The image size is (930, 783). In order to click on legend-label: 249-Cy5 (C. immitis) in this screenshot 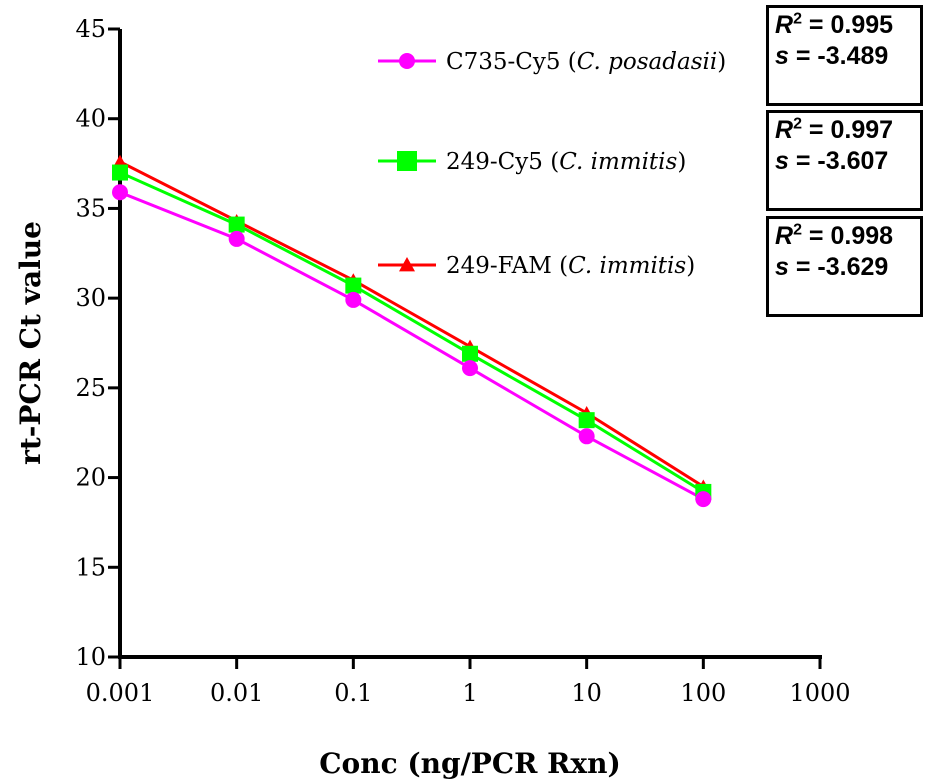, I will do `click(566, 162)`.